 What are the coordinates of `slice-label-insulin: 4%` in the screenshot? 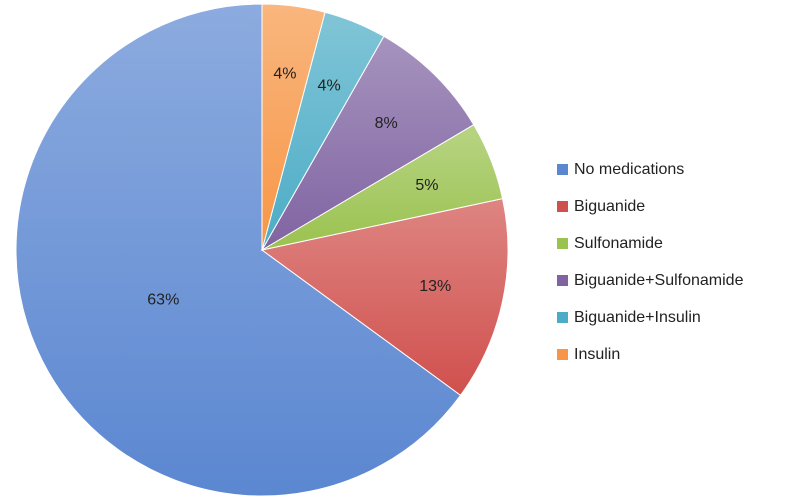 It's located at (284, 74).